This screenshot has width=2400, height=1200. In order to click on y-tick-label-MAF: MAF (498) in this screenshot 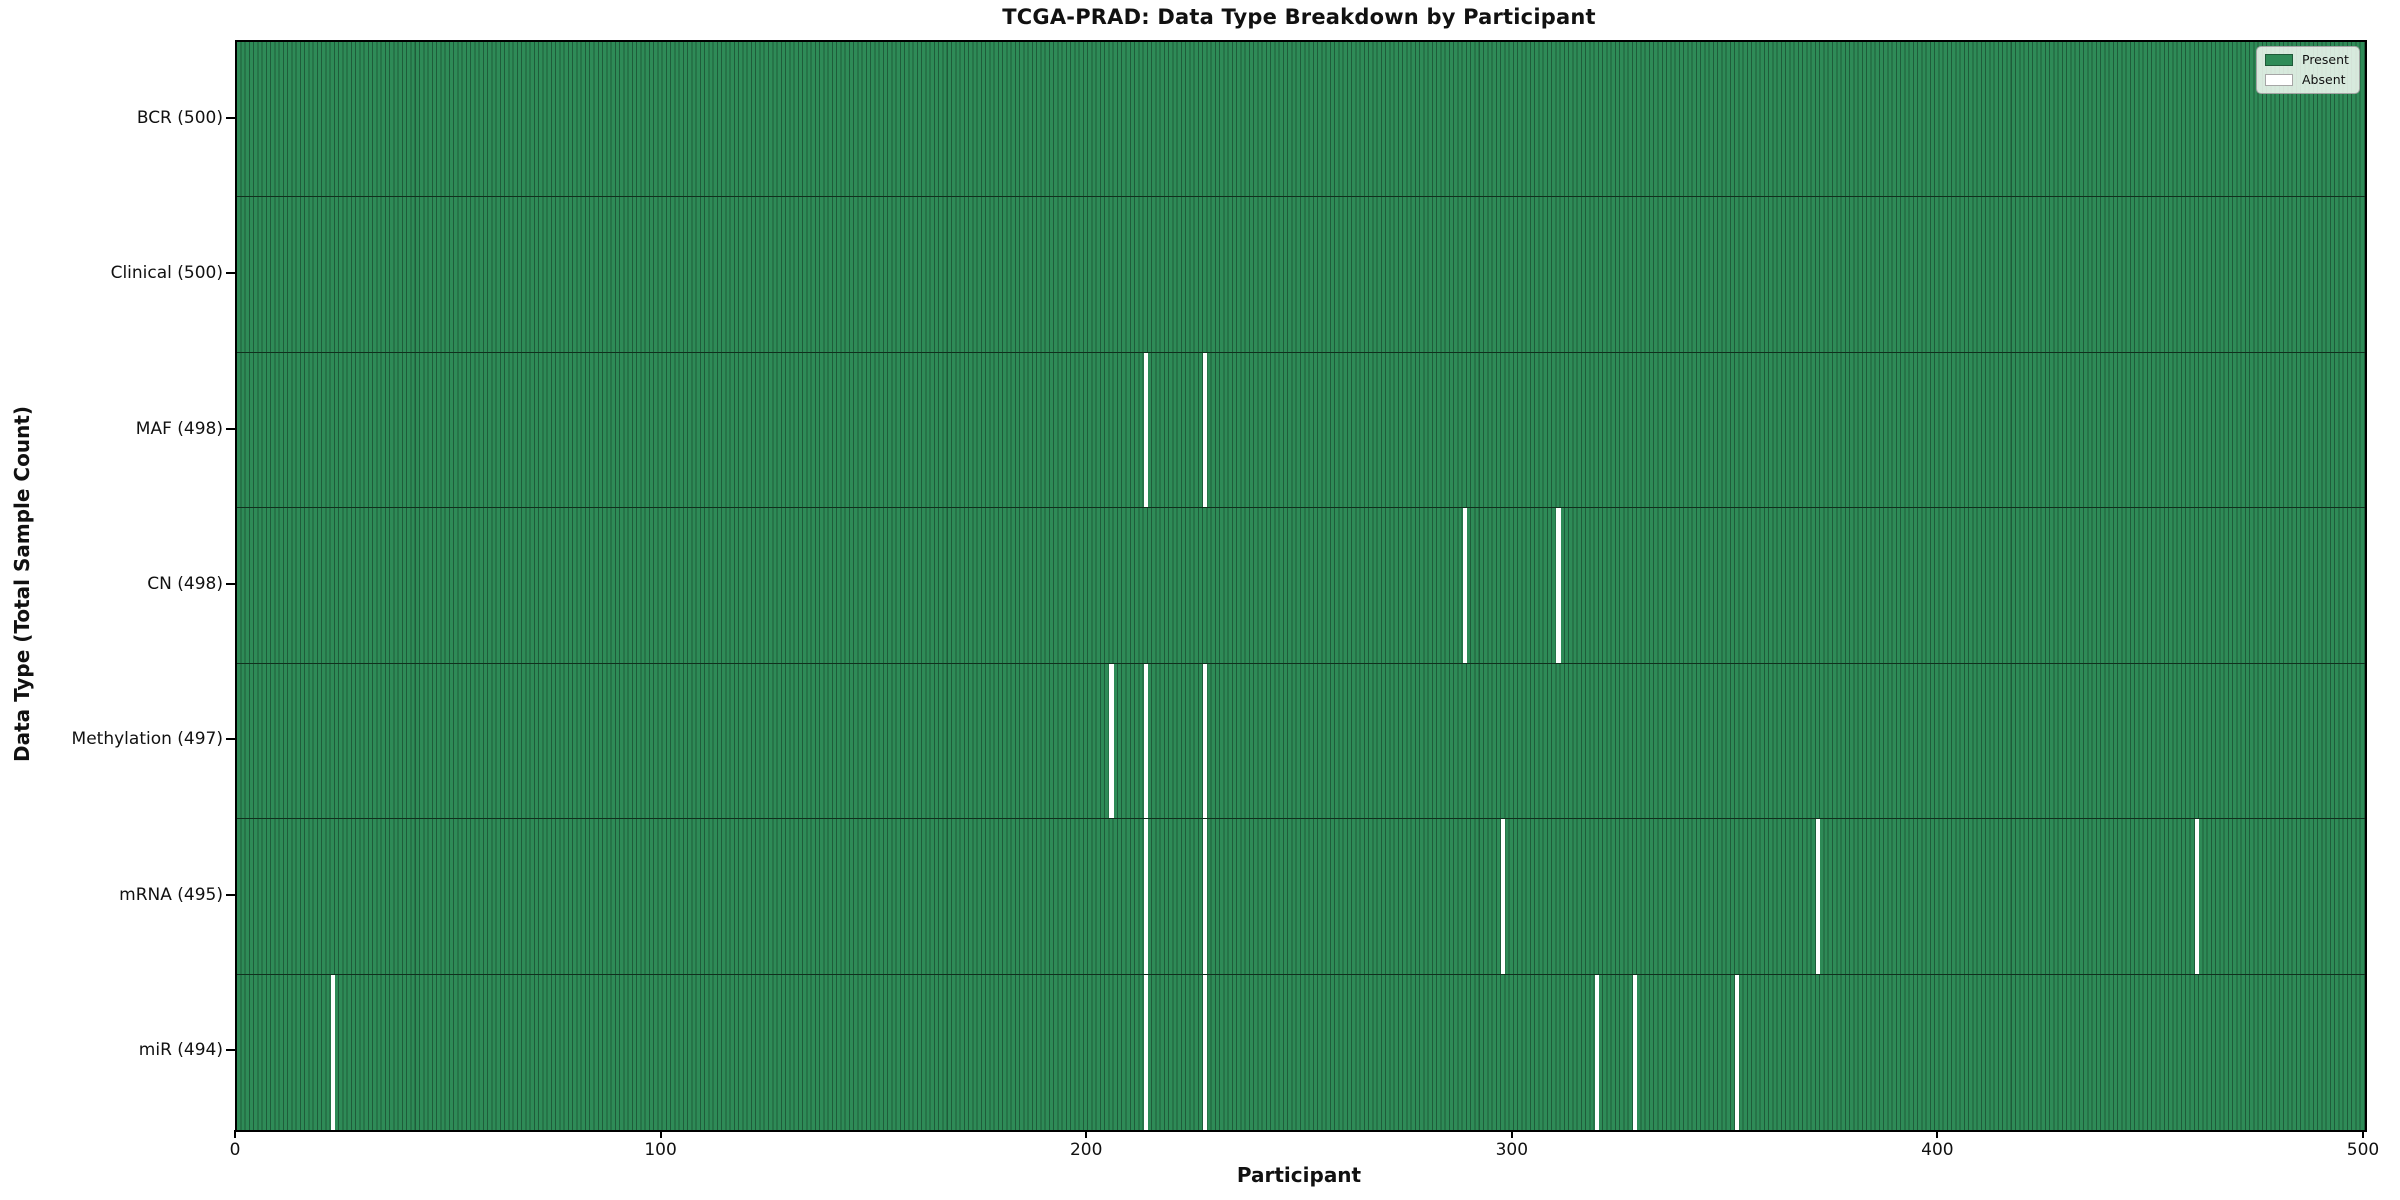, I will do `click(179, 428)`.